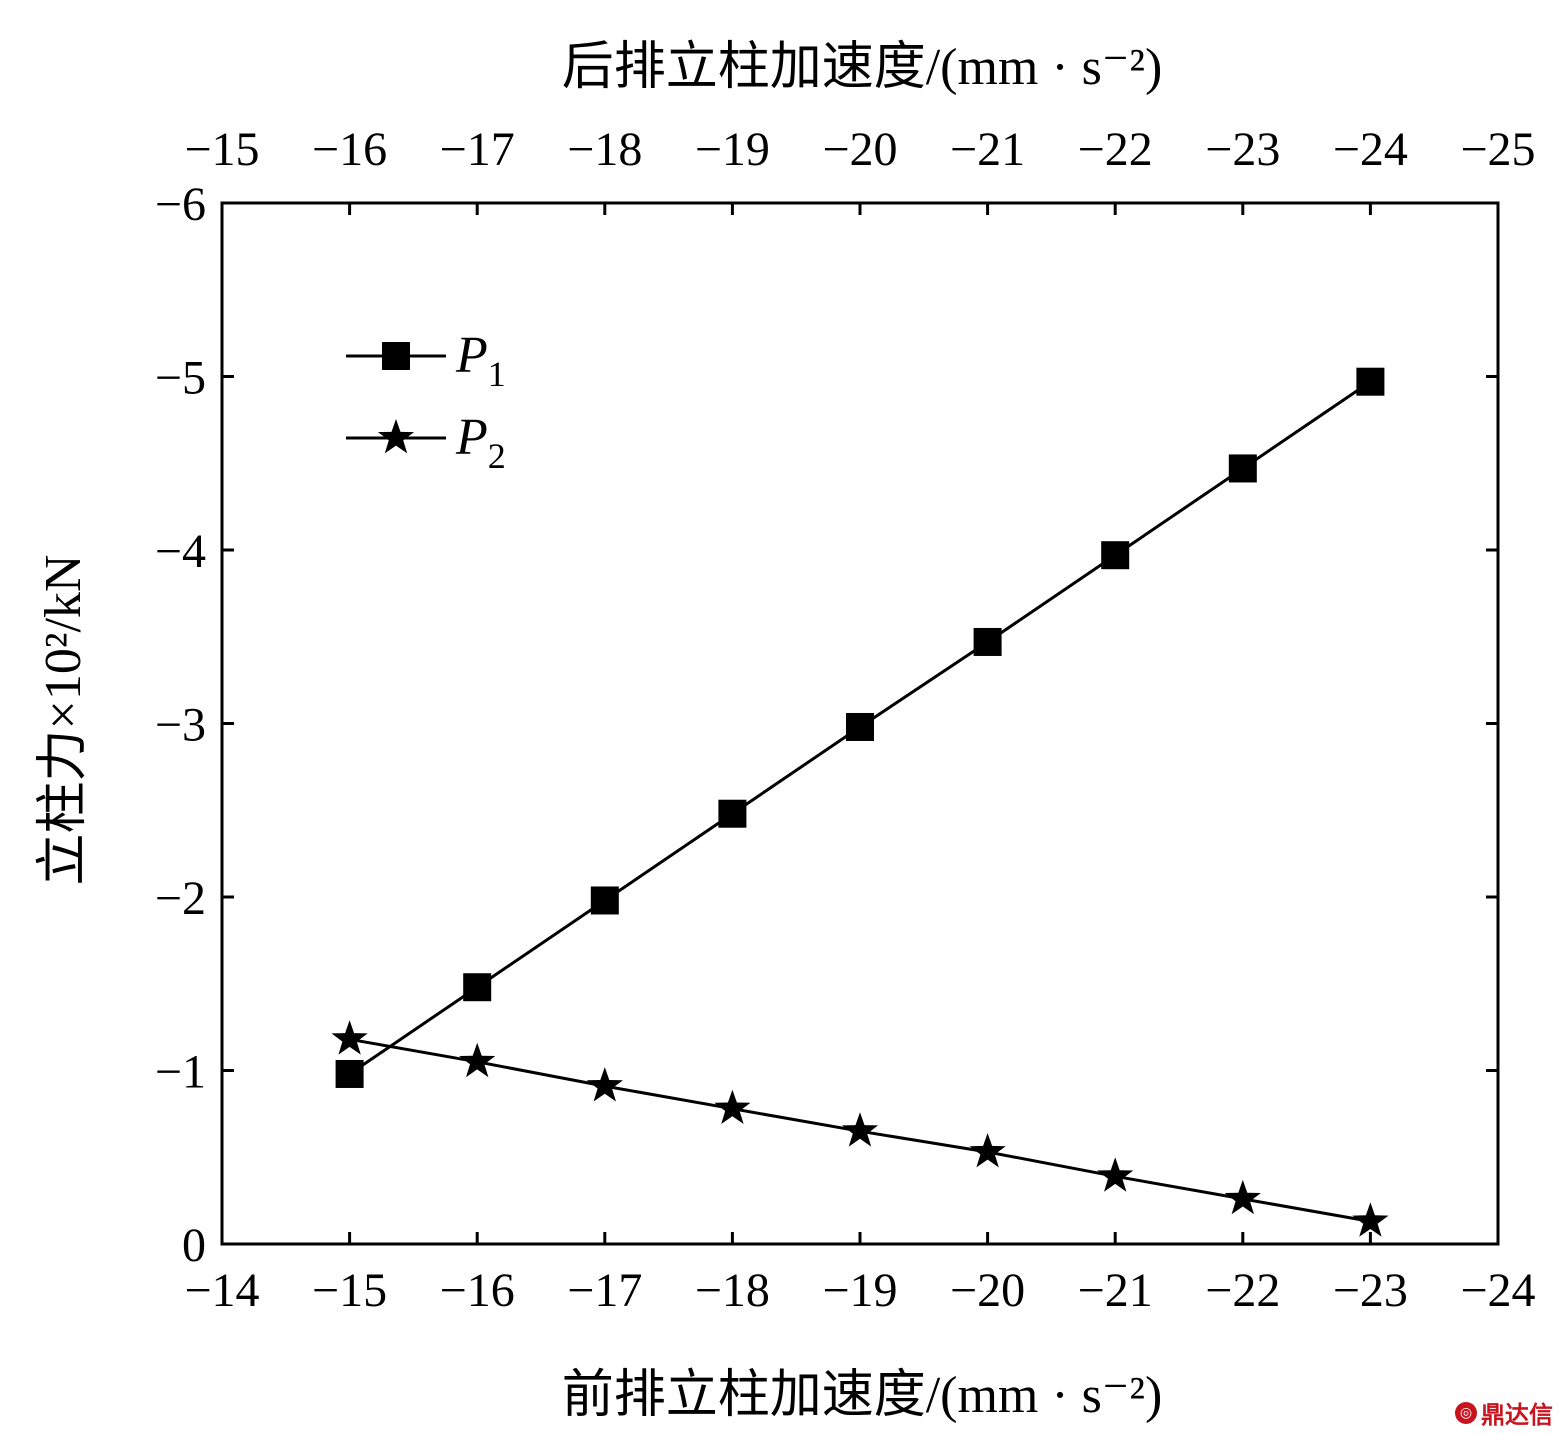  I want to click on x2-tick-label: −15, so click(221, 149).